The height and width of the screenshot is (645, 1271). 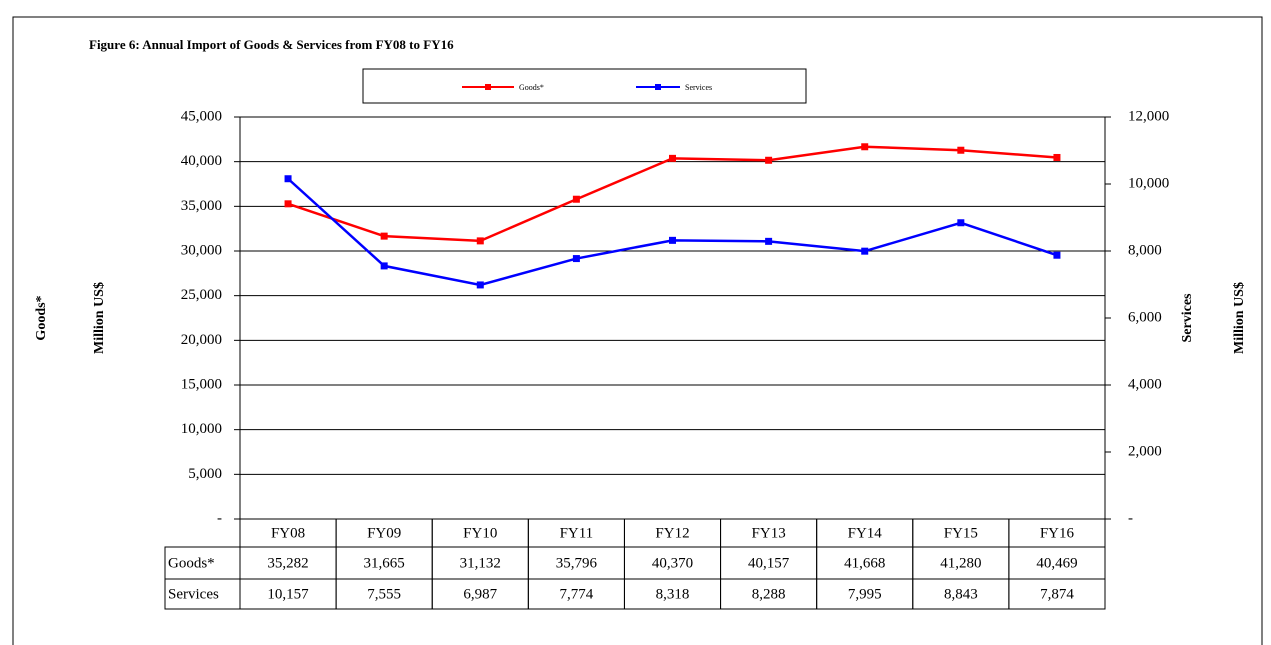 I want to click on table-row-label: Services, so click(x=193, y=594).